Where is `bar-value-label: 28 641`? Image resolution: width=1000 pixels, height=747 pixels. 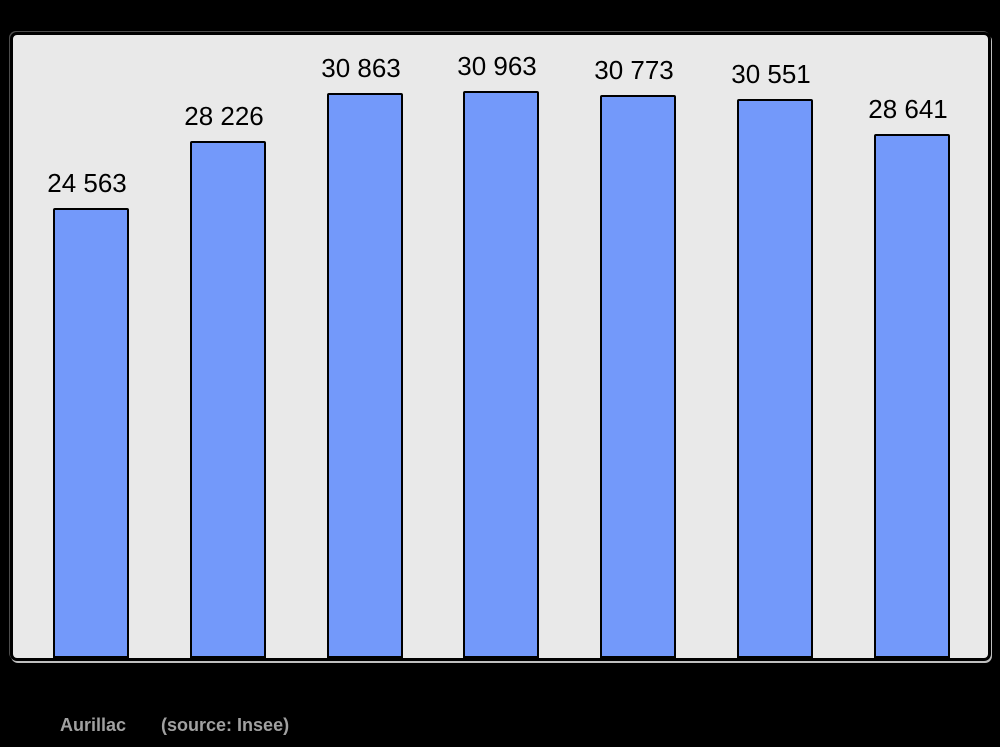
bar-value-label: 28 641 is located at coordinates (908, 109).